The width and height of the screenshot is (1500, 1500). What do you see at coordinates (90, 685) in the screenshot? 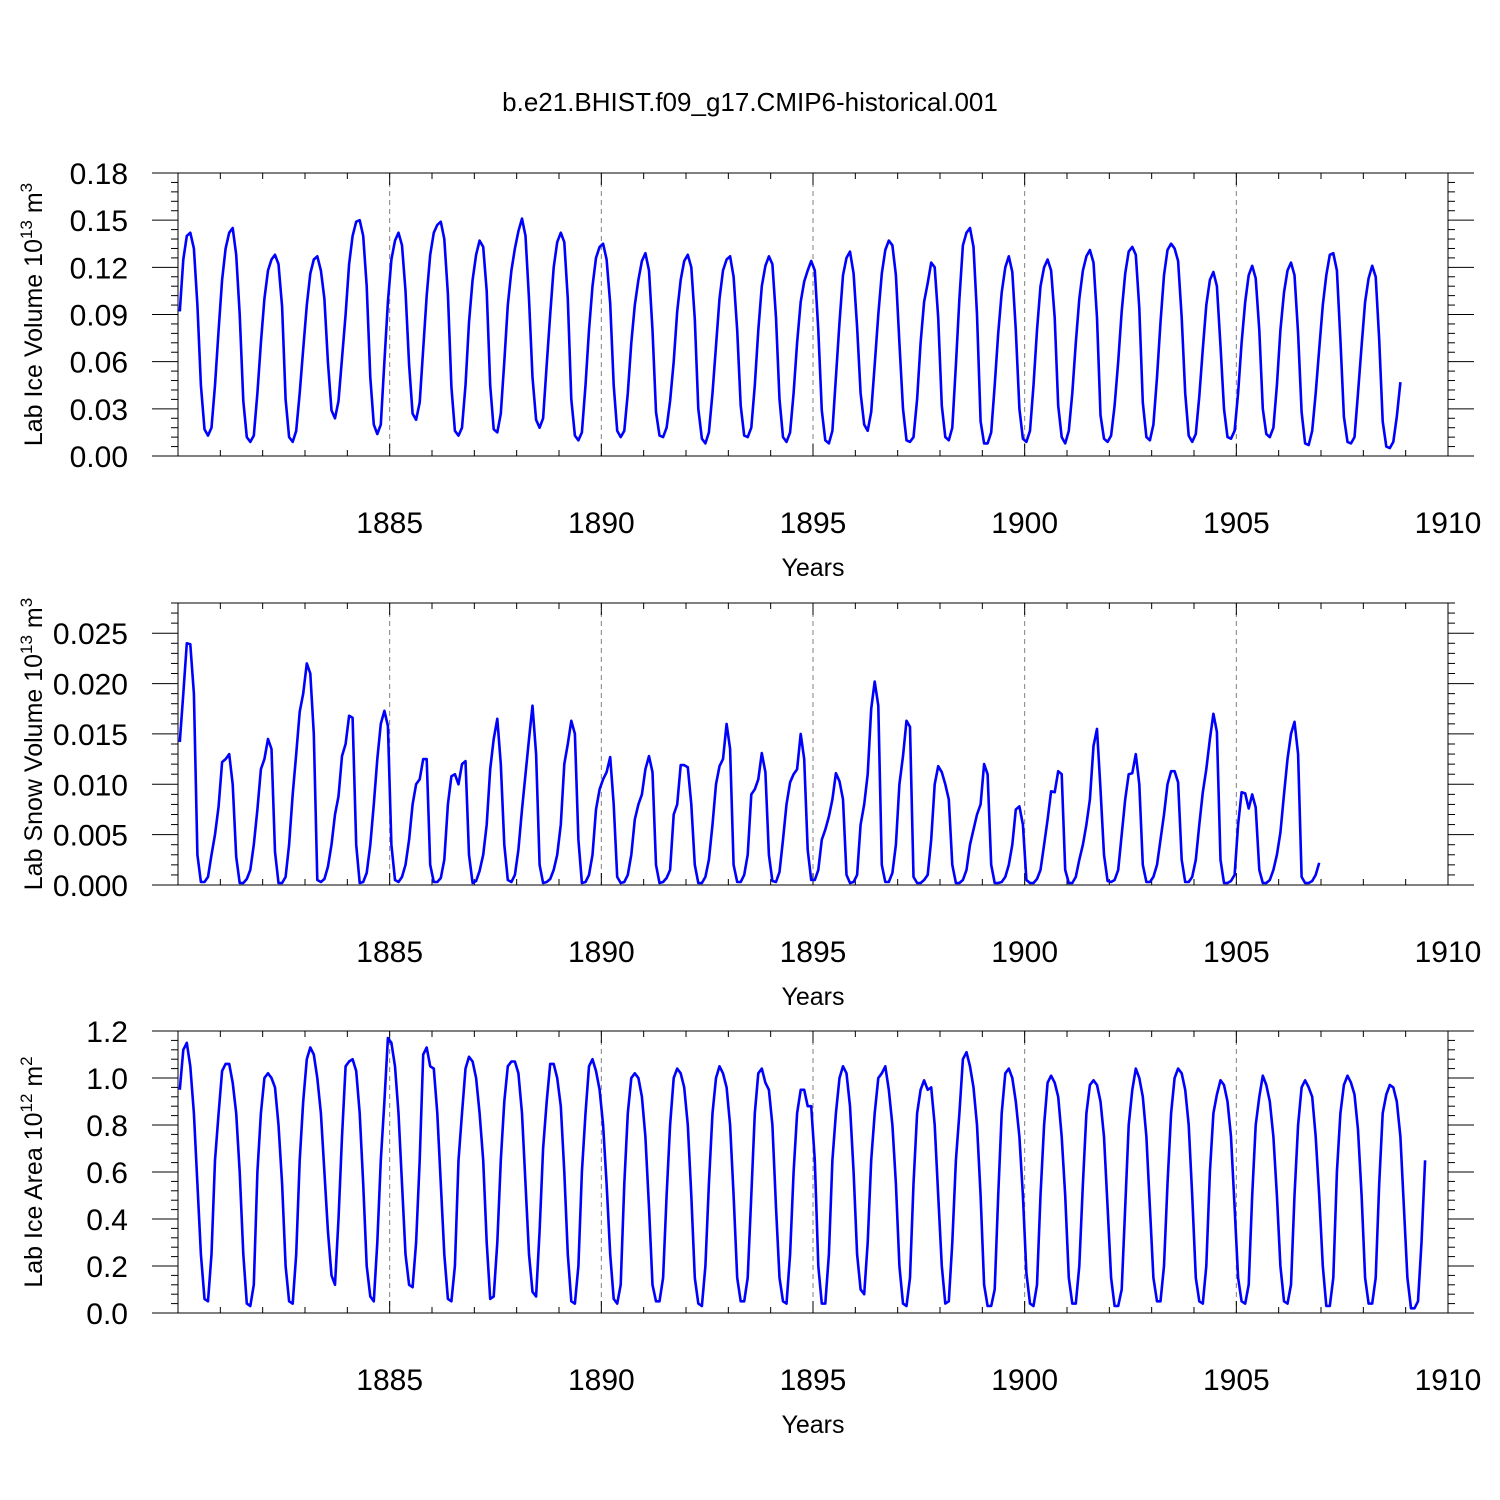
I see `y-tick-label: 0.020` at bounding box center [90, 685].